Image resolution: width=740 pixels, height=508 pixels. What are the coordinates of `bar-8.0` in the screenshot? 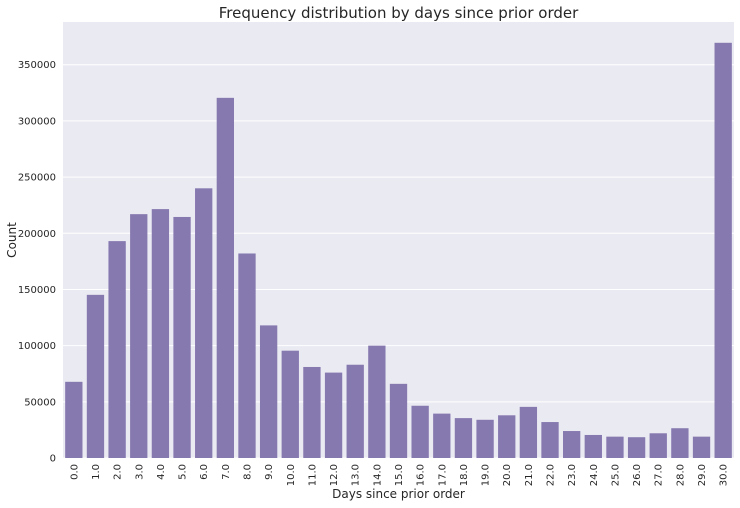 It's located at (247, 355).